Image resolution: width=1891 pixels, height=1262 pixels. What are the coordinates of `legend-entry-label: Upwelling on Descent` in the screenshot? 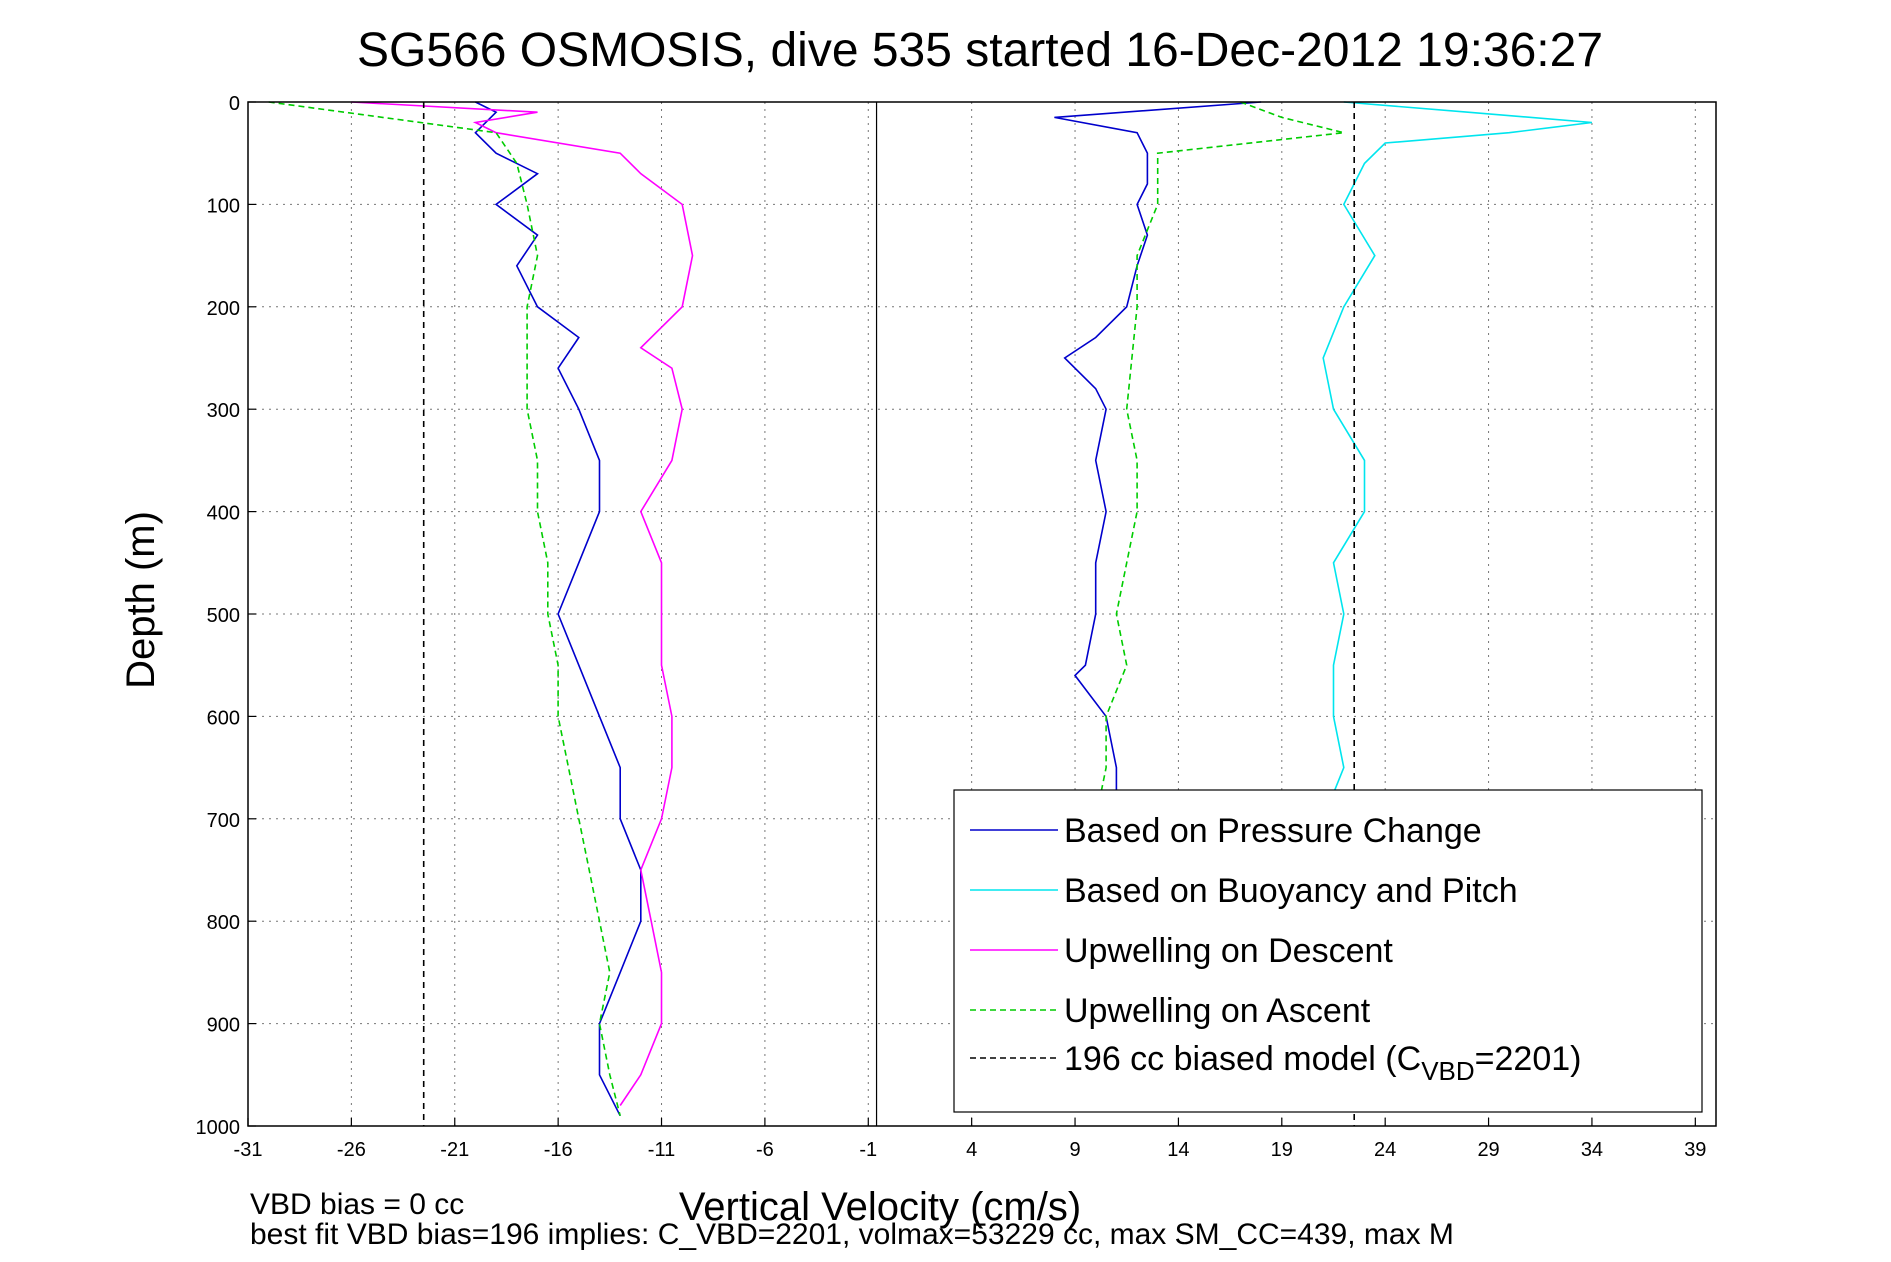 It's located at (1228, 951).